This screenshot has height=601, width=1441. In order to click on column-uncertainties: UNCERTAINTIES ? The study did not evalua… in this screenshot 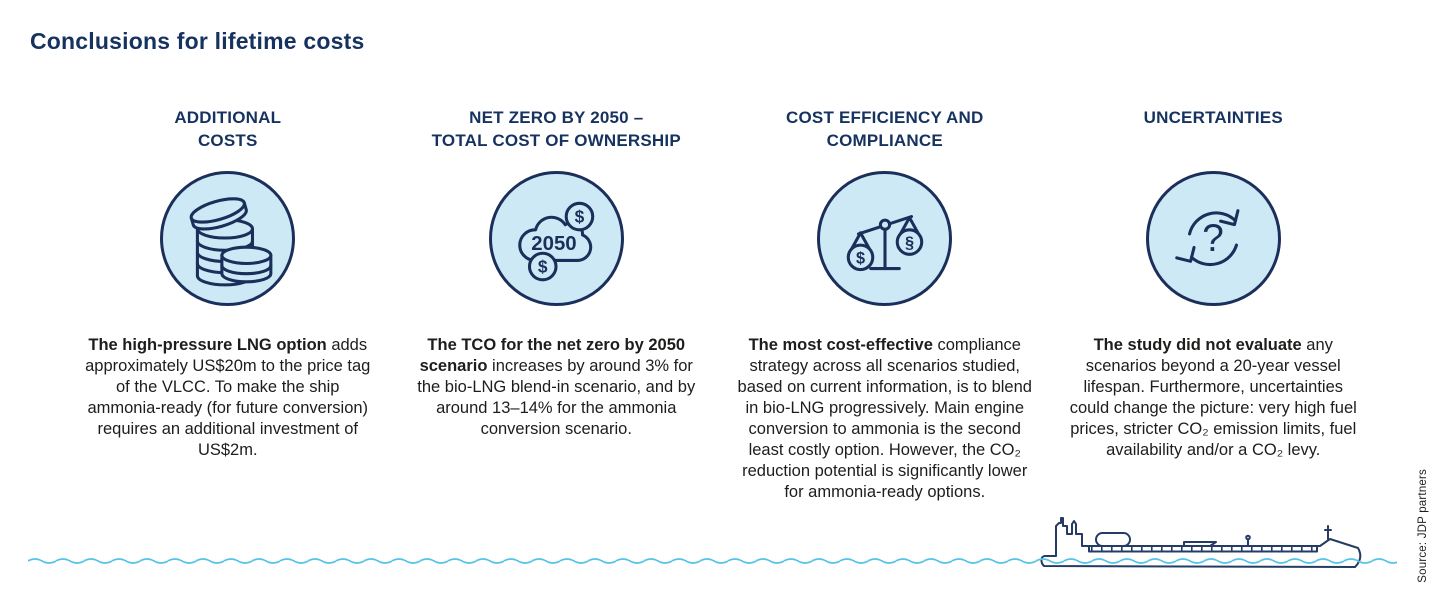, I will do `click(1214, 304)`.